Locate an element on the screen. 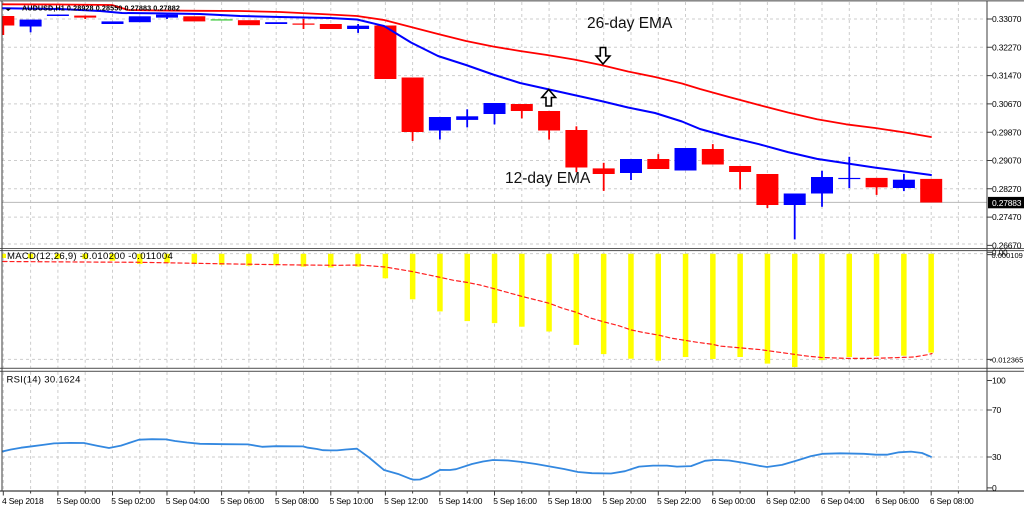 This screenshot has height=512, width=1024. svg-text: 5 Sep 00:00 is located at coordinates (79, 501).